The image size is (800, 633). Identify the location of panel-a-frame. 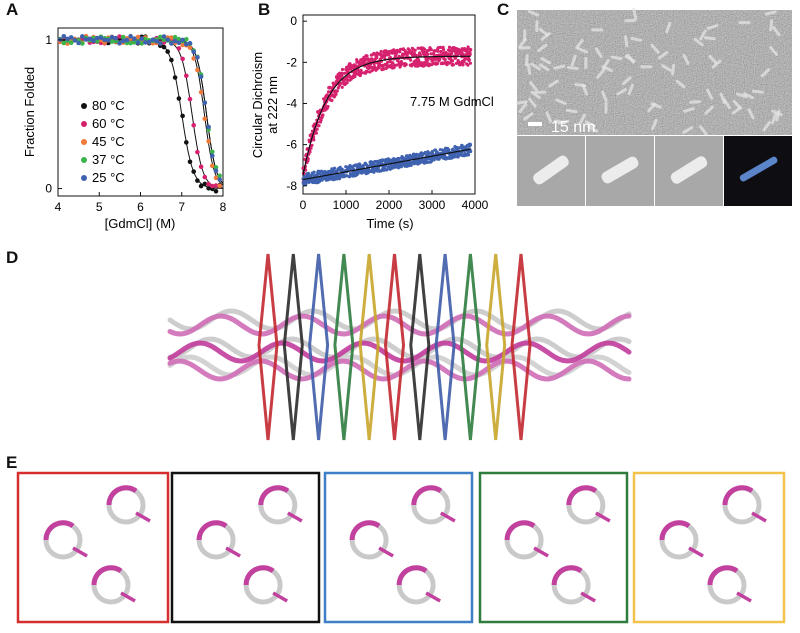
(140, 112).